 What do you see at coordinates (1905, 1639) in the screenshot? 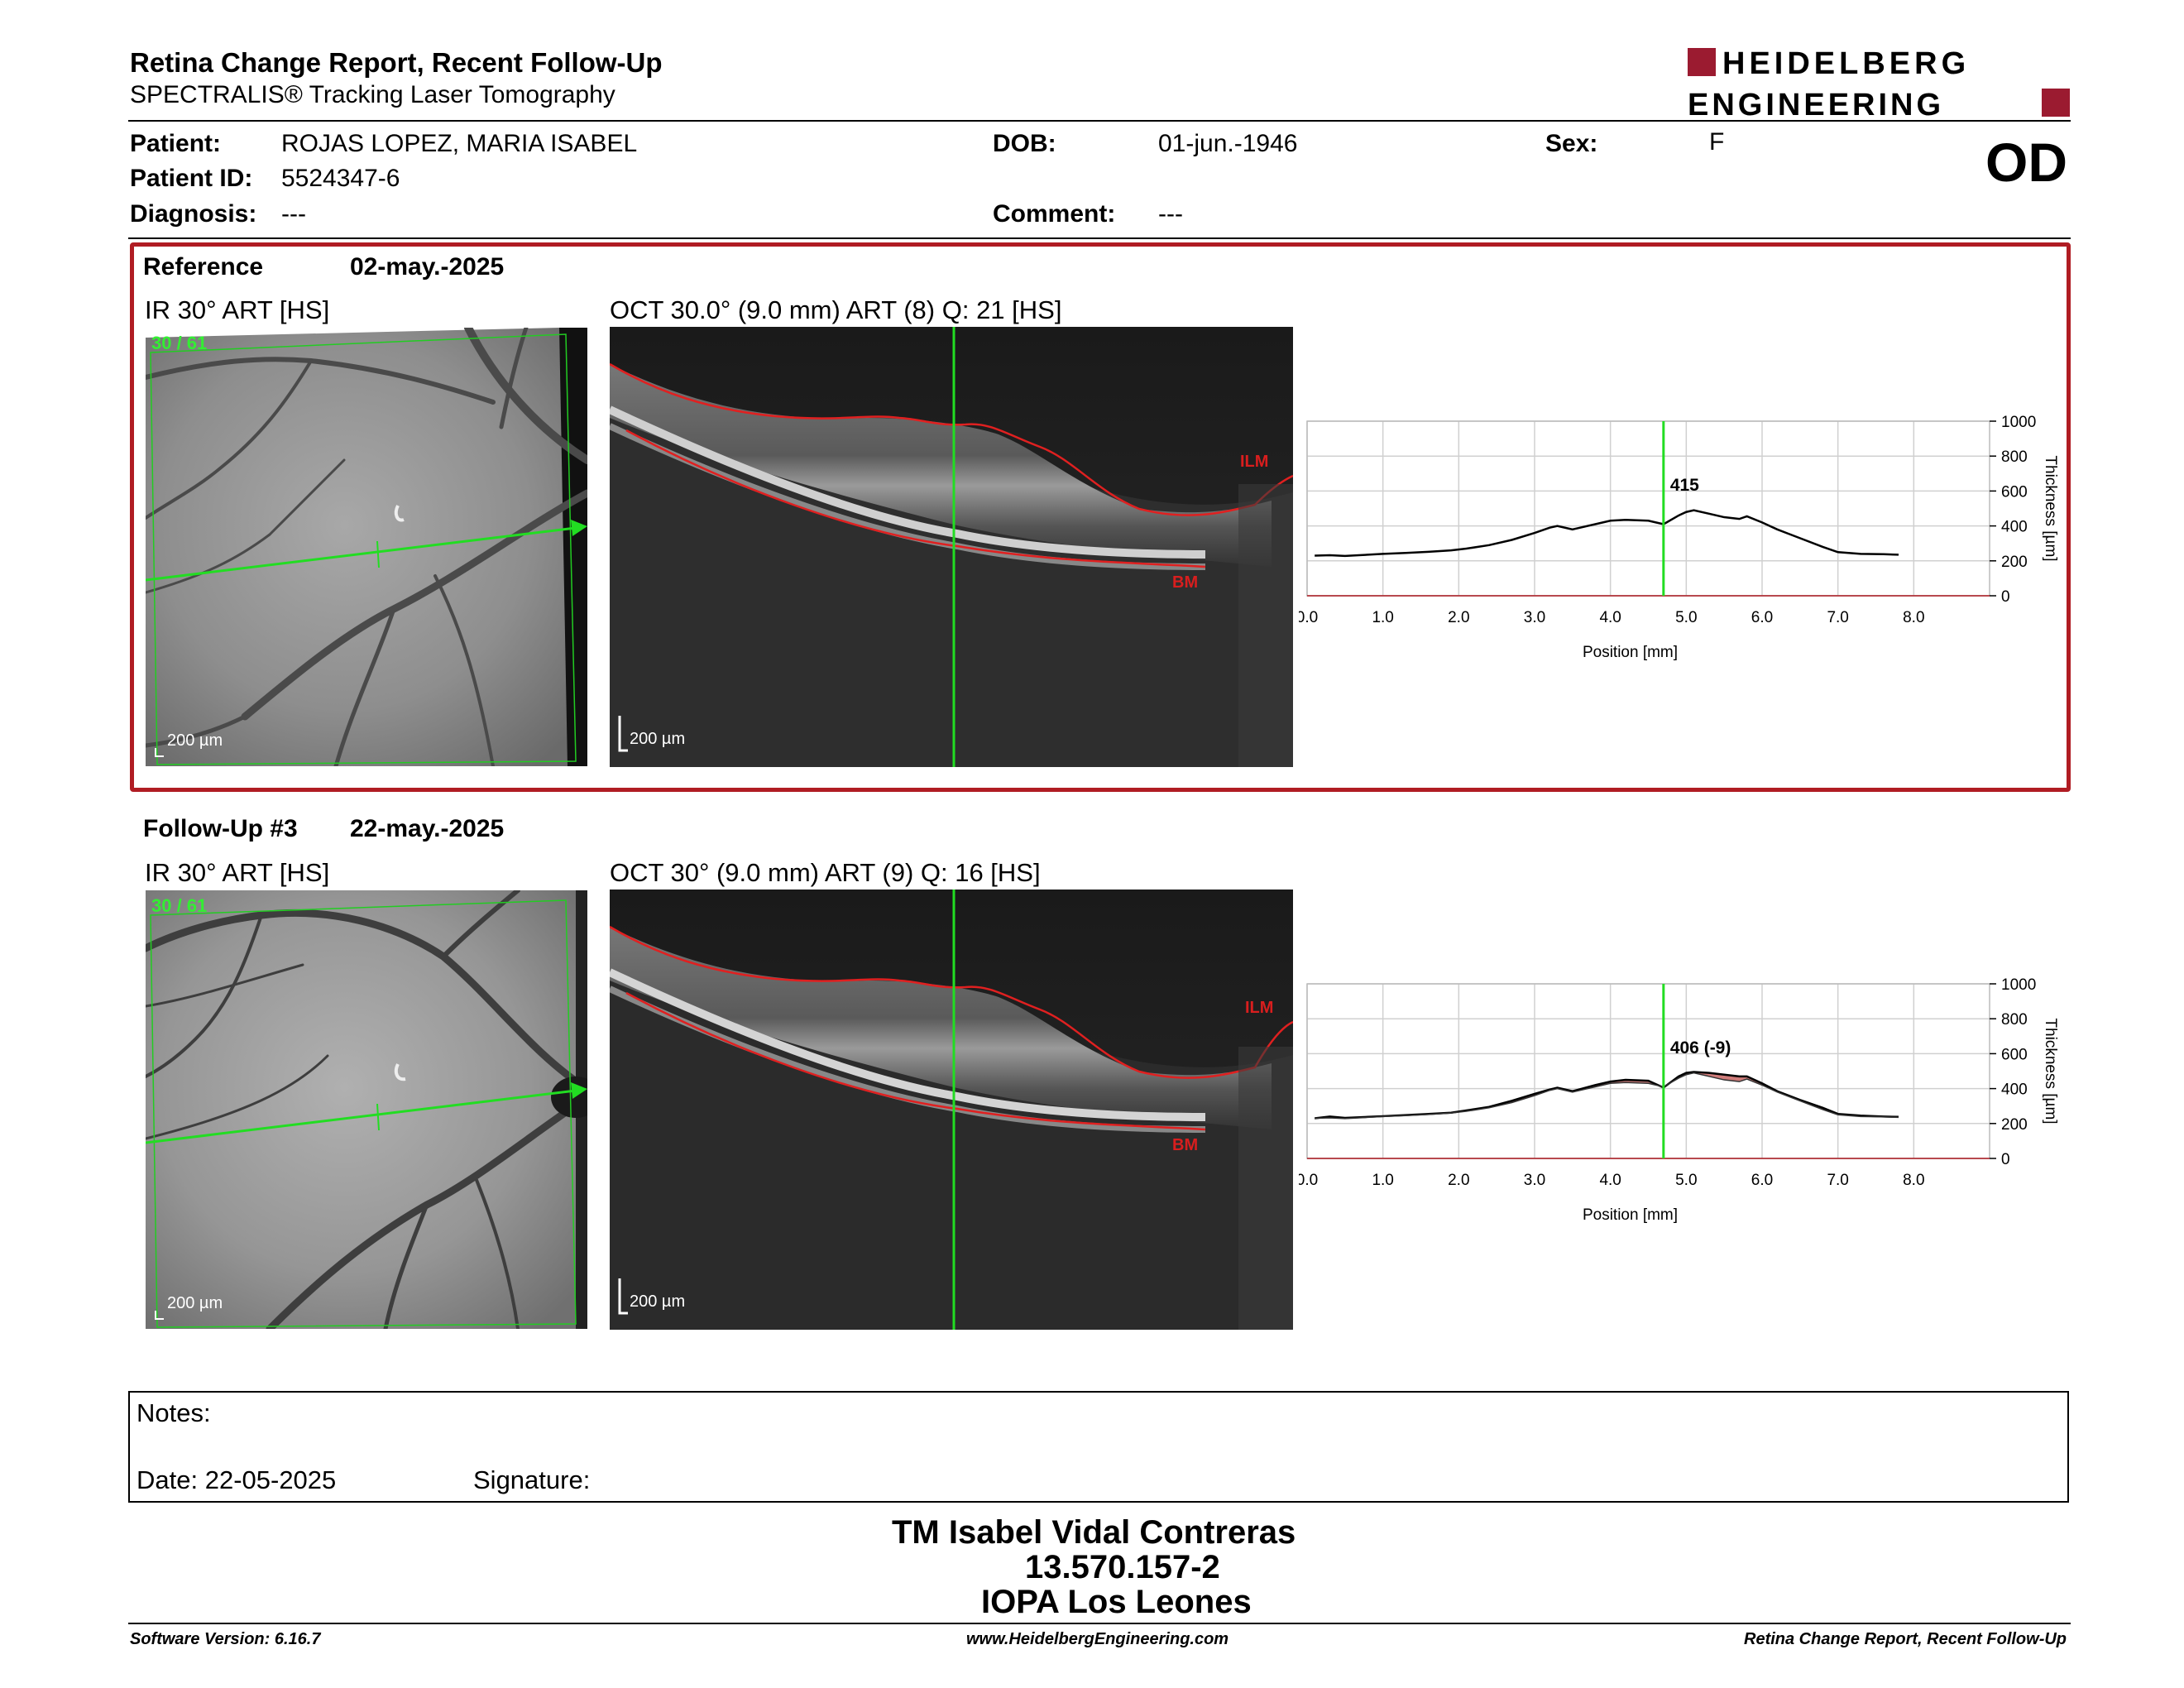
I see `footer-report-name: Retina Change Report, Recent Follow-Up` at bounding box center [1905, 1639].